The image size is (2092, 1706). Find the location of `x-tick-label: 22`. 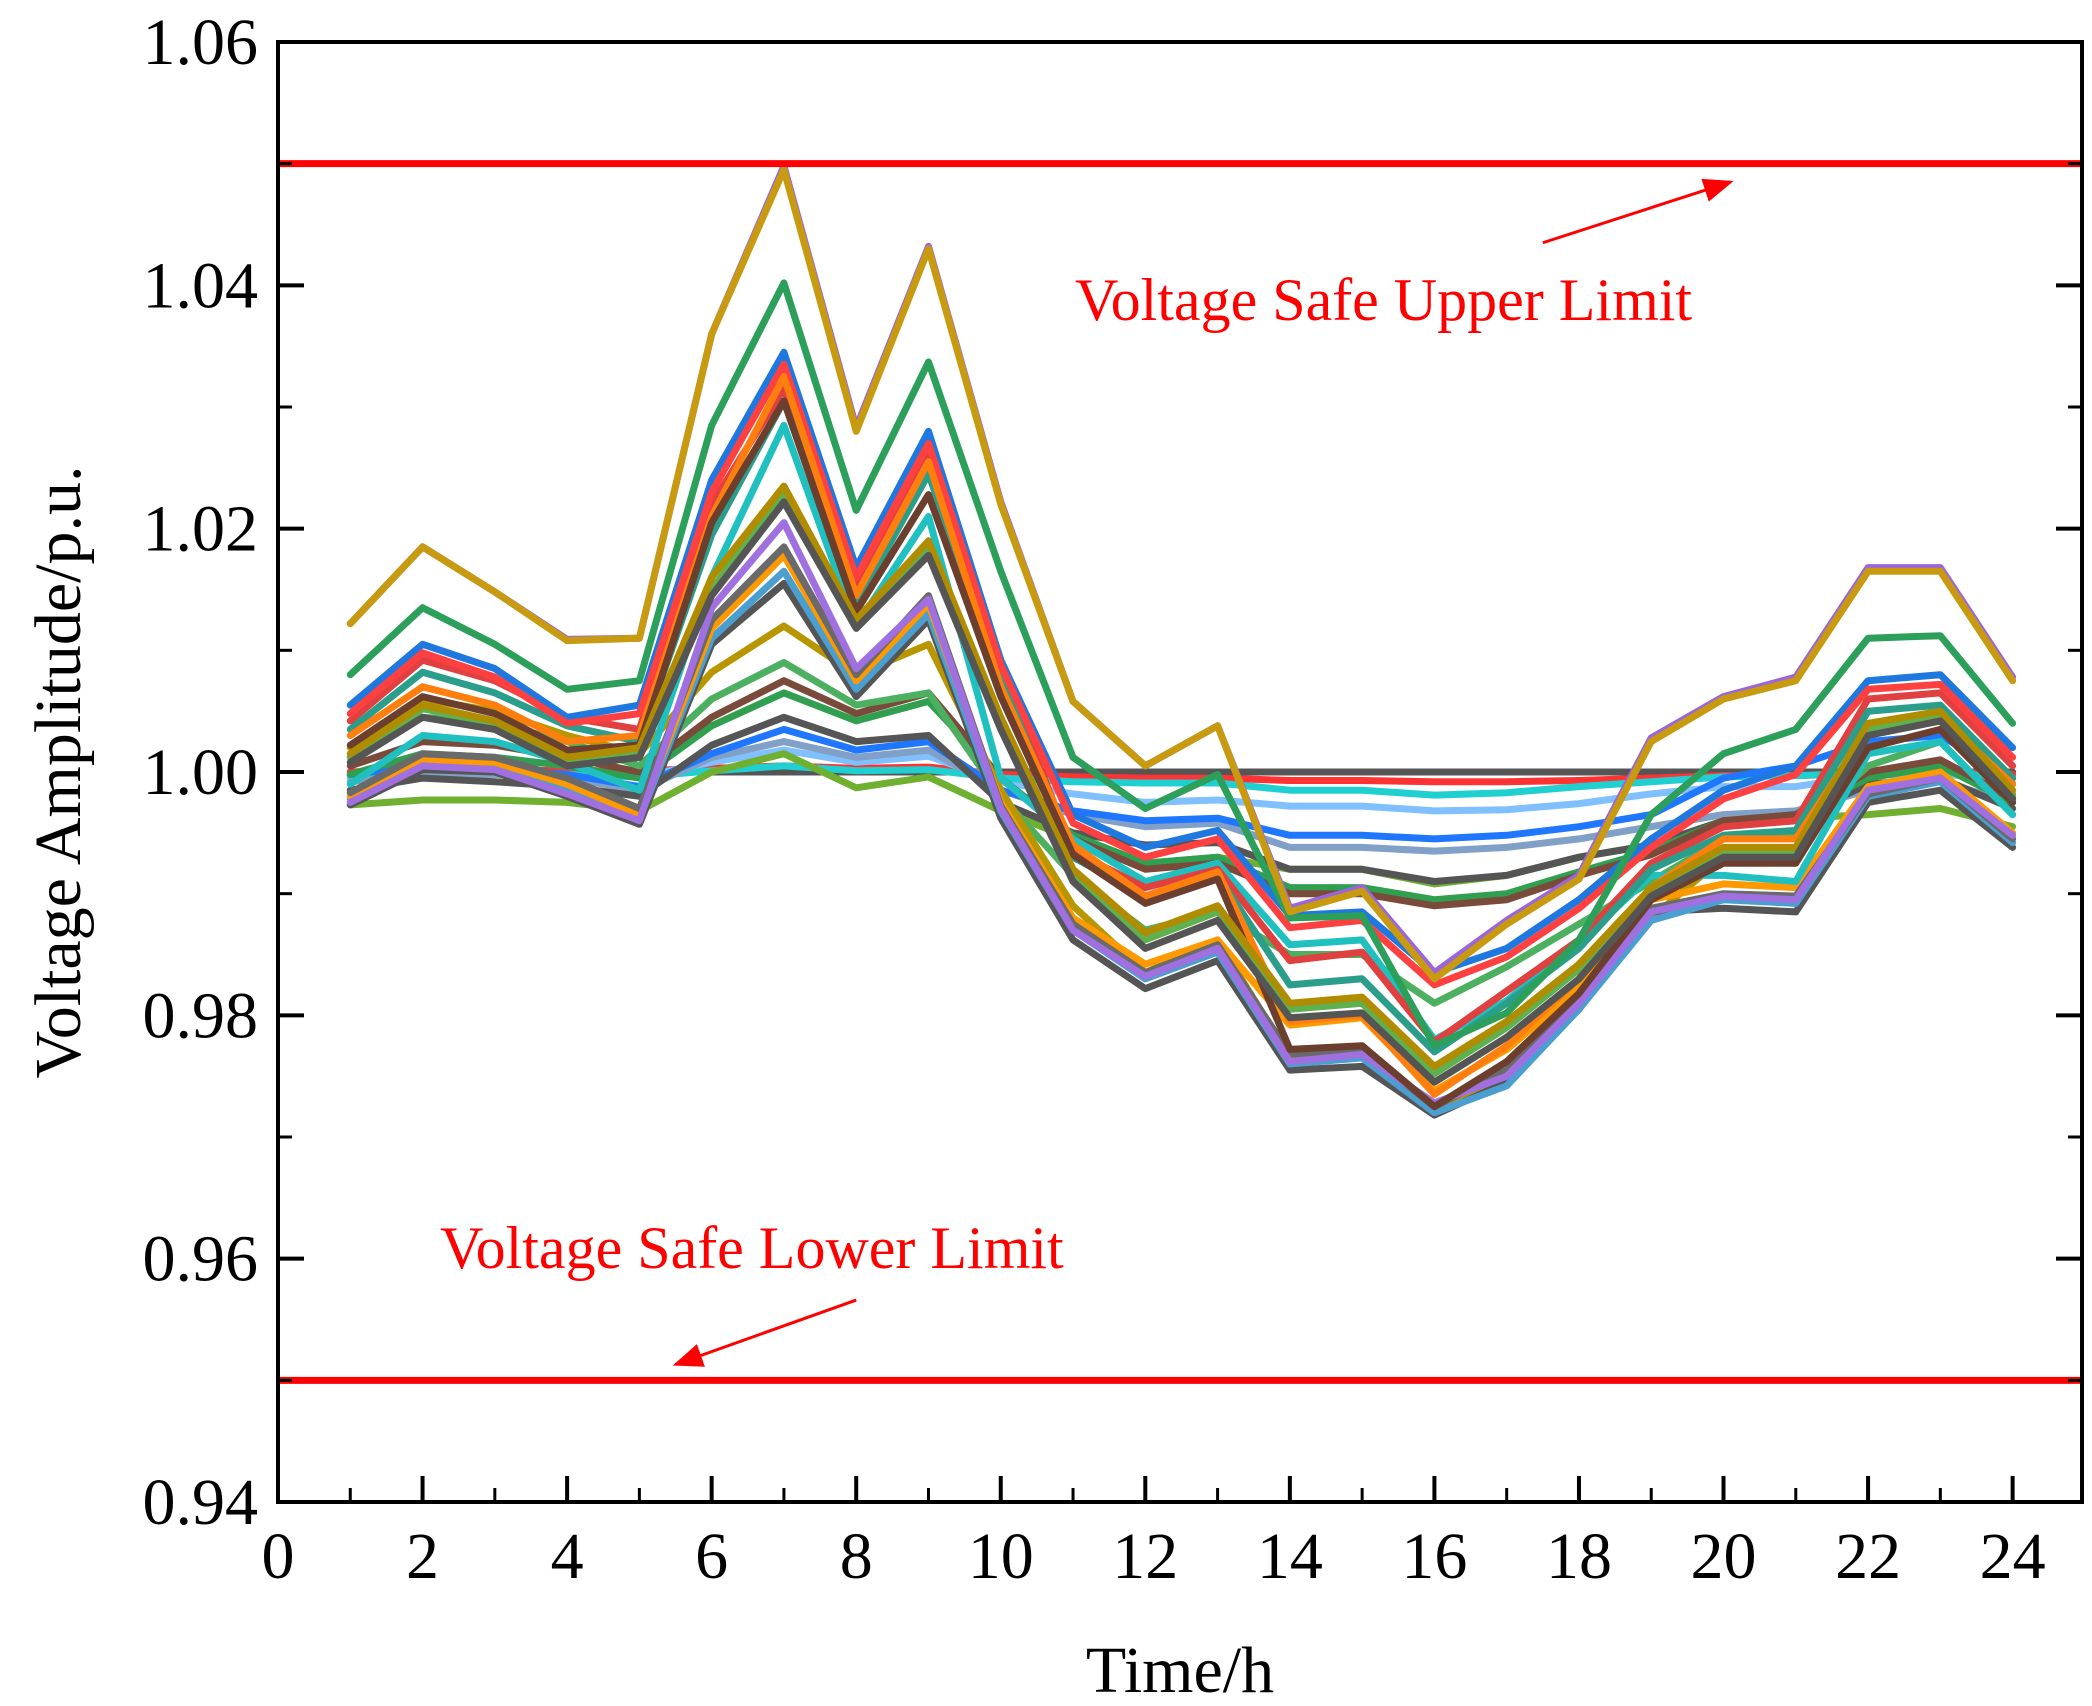

x-tick-label: 22 is located at coordinates (1868, 1556).